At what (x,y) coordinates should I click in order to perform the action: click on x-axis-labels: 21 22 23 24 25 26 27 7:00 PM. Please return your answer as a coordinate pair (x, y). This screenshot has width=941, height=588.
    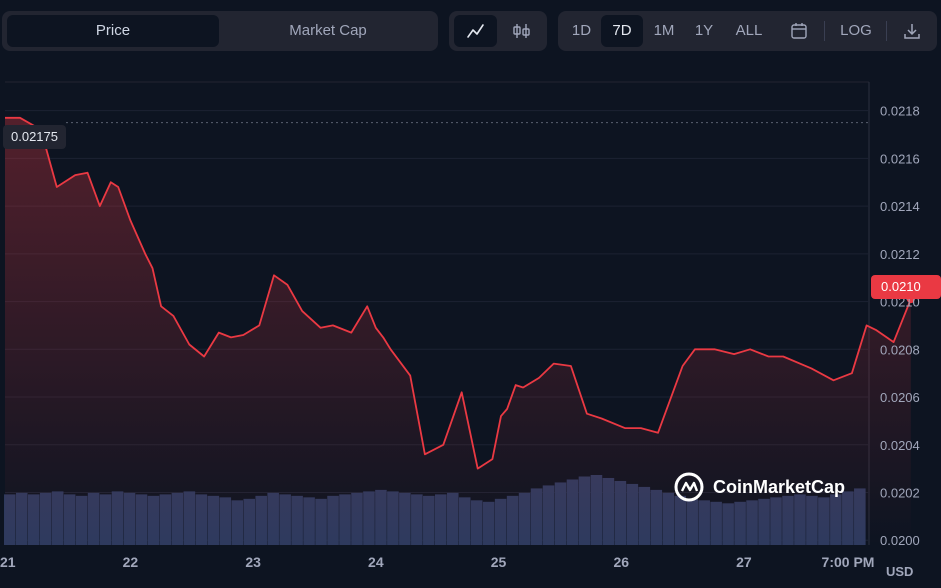
    Looking at the image, I should click on (437, 562).